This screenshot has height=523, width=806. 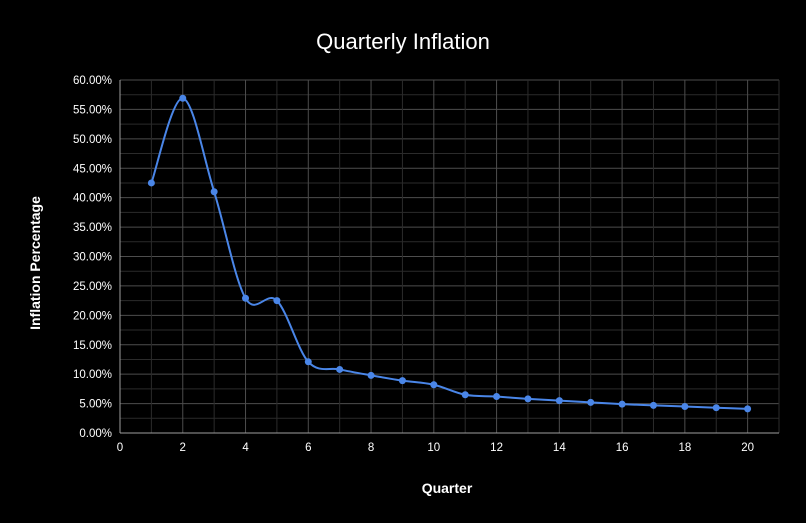 What do you see at coordinates (447, 488) in the screenshot?
I see `x-axis-title: Quarter` at bounding box center [447, 488].